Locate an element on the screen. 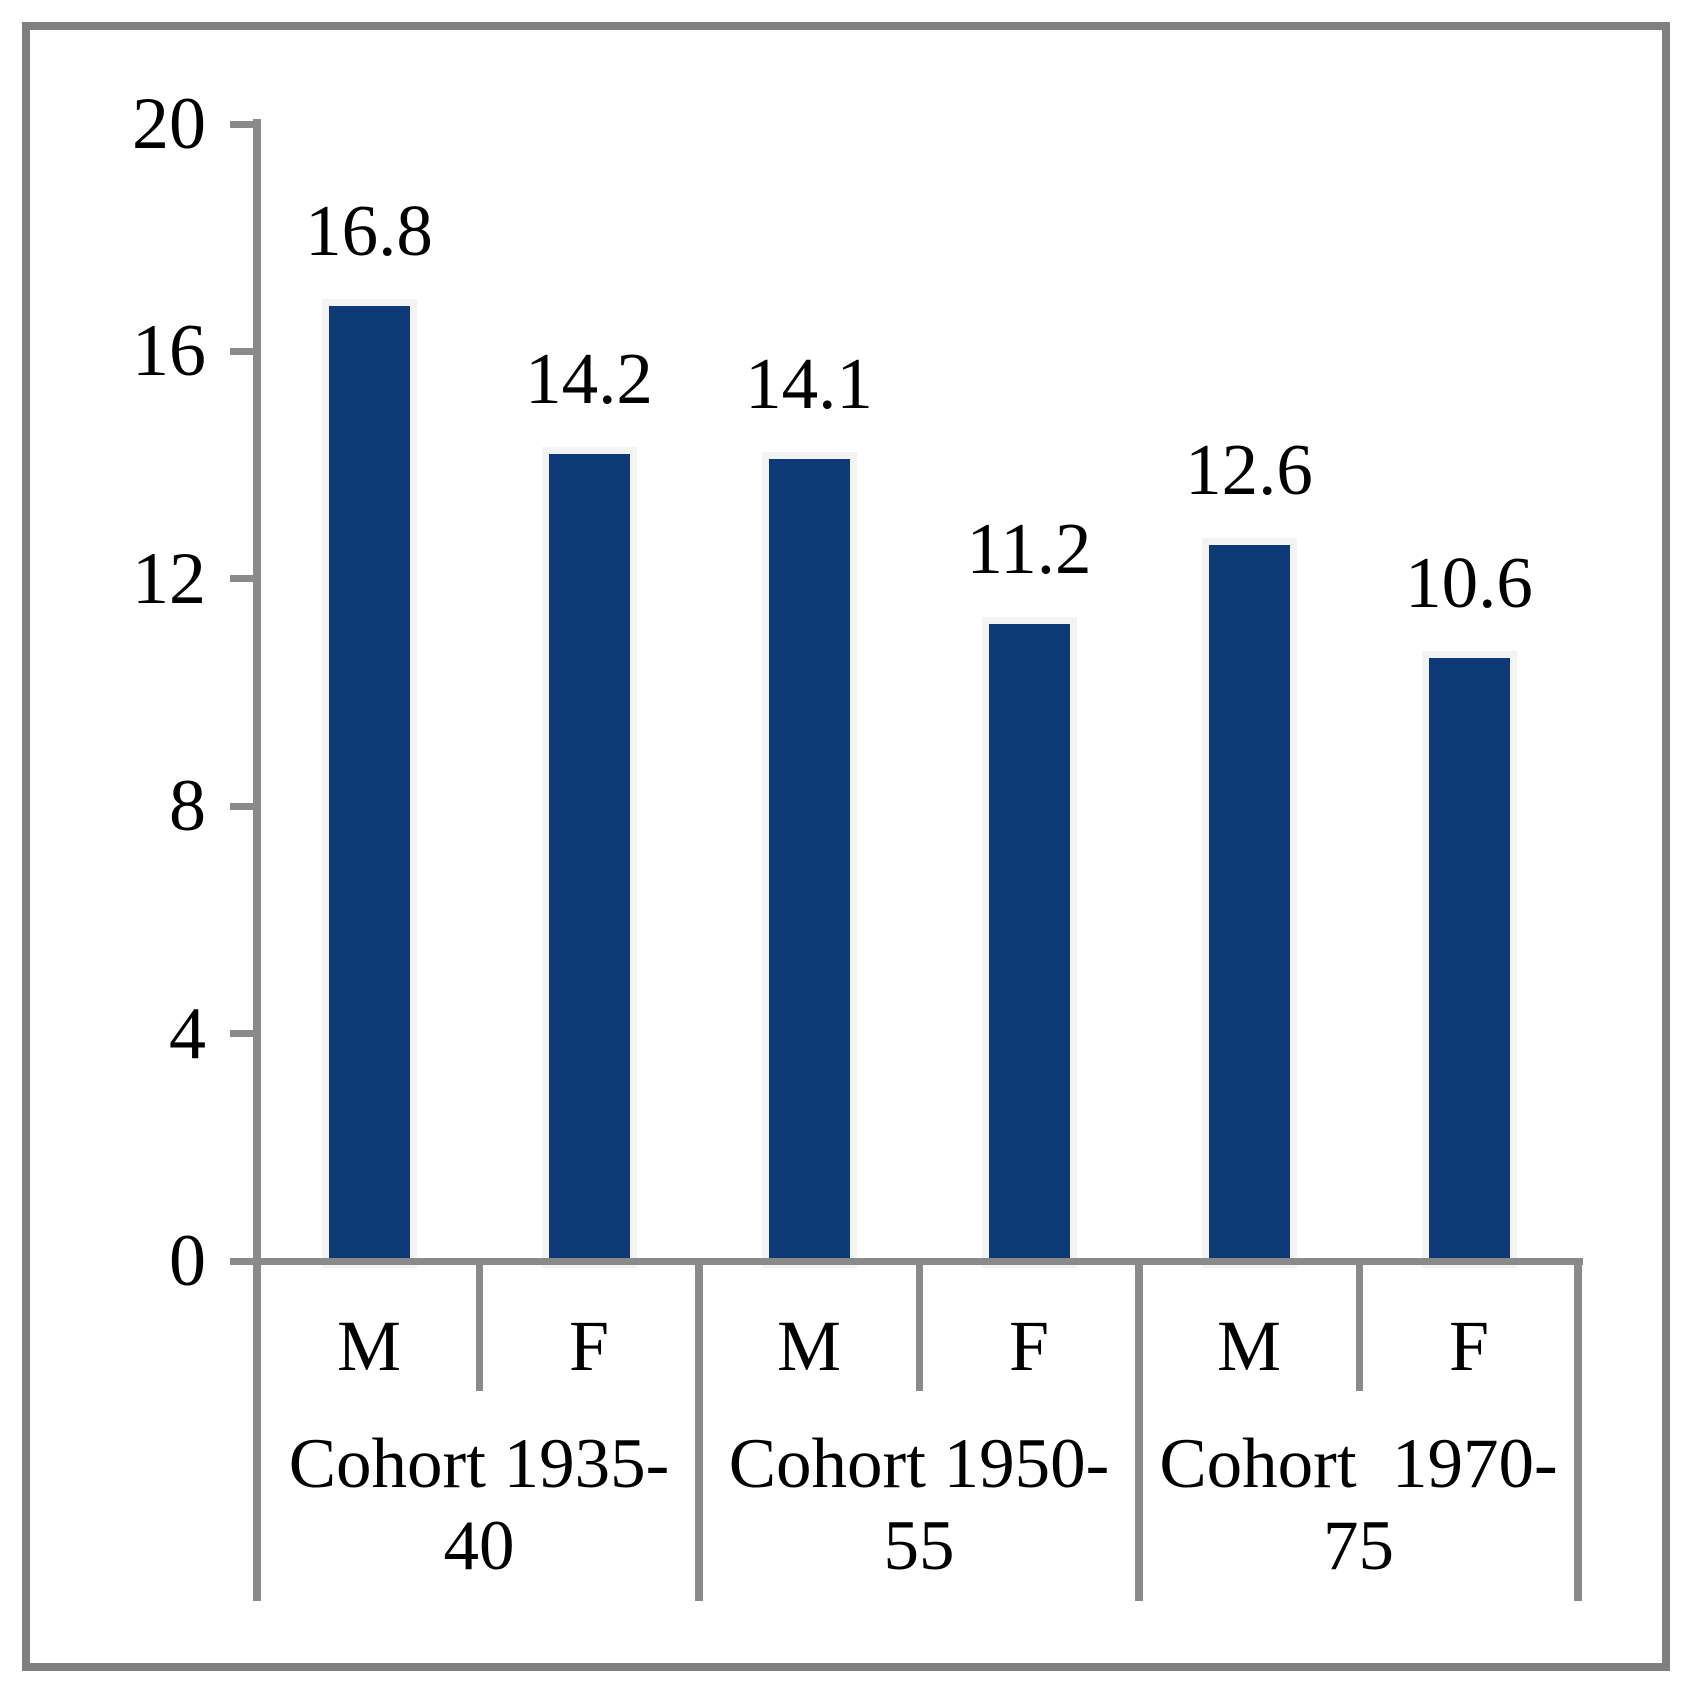  y-tick-label: 16 is located at coordinates (169, 351).